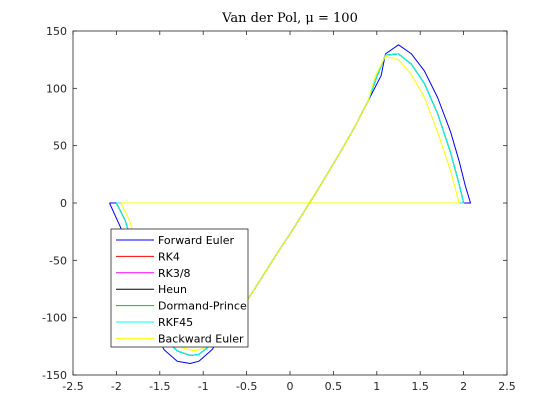  Describe the element at coordinates (72, 386) in the screenshot. I see `x-tick-label: -2.5` at that location.